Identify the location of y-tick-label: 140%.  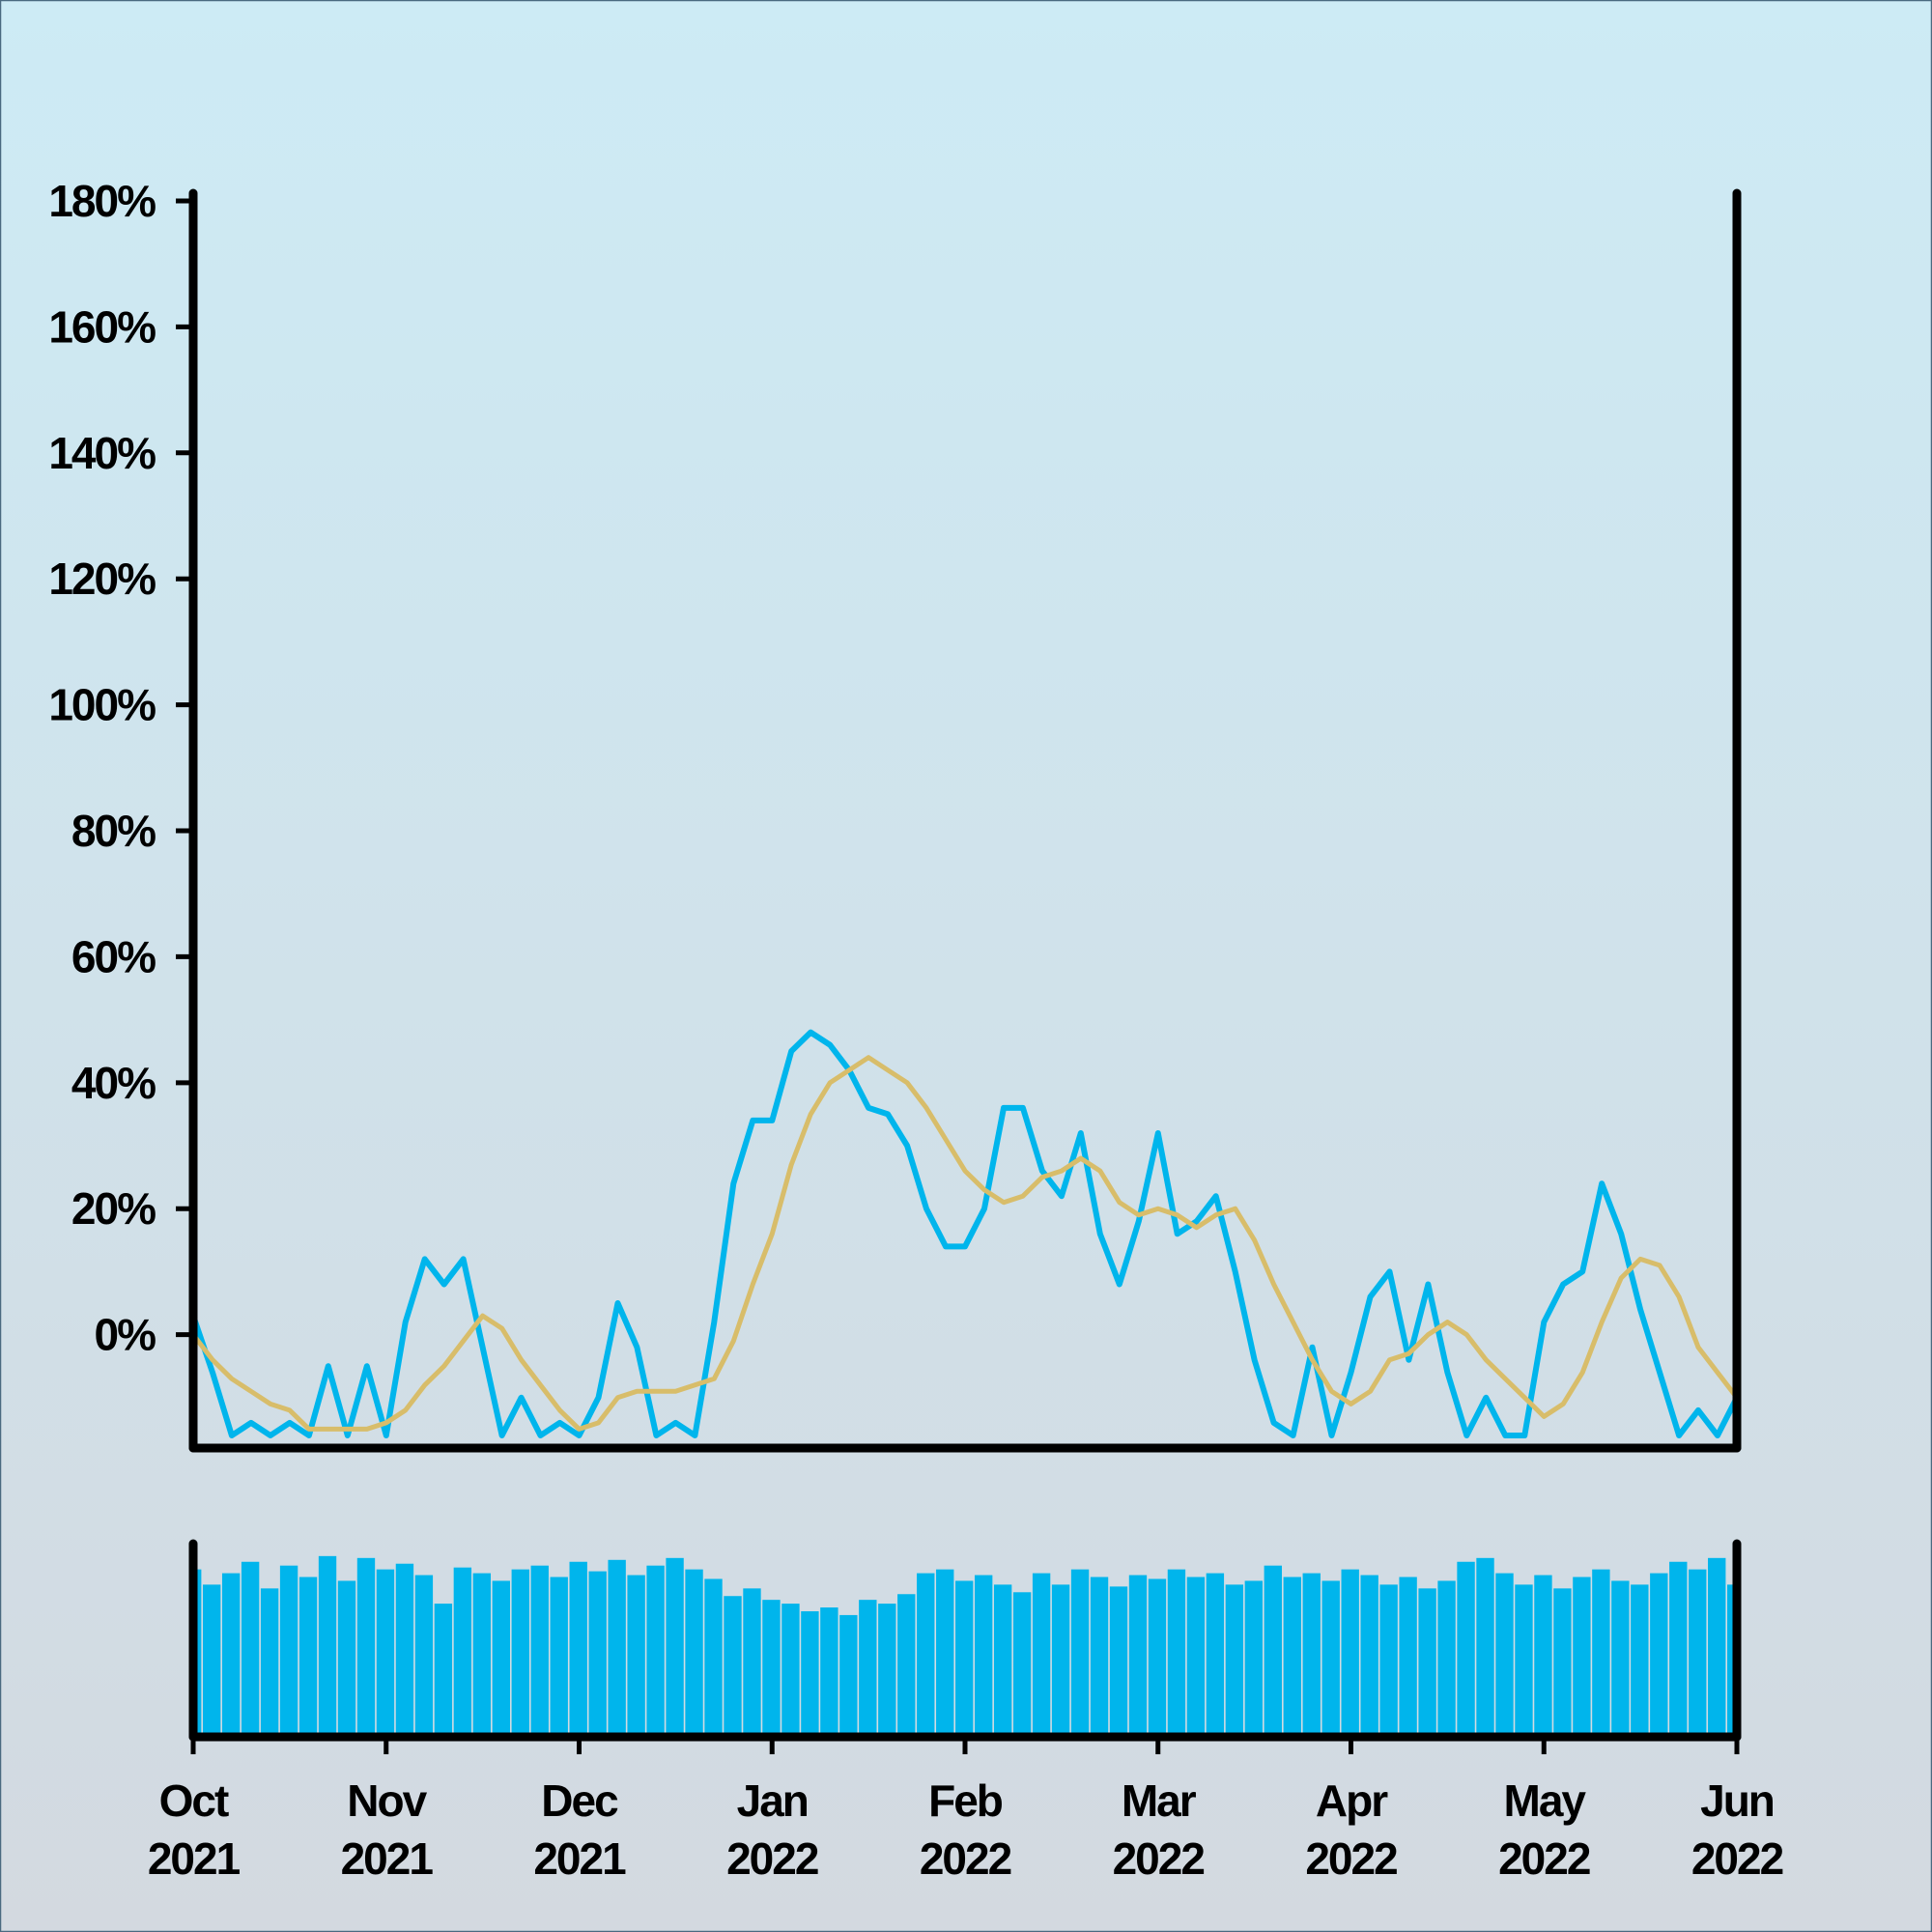
(102, 453).